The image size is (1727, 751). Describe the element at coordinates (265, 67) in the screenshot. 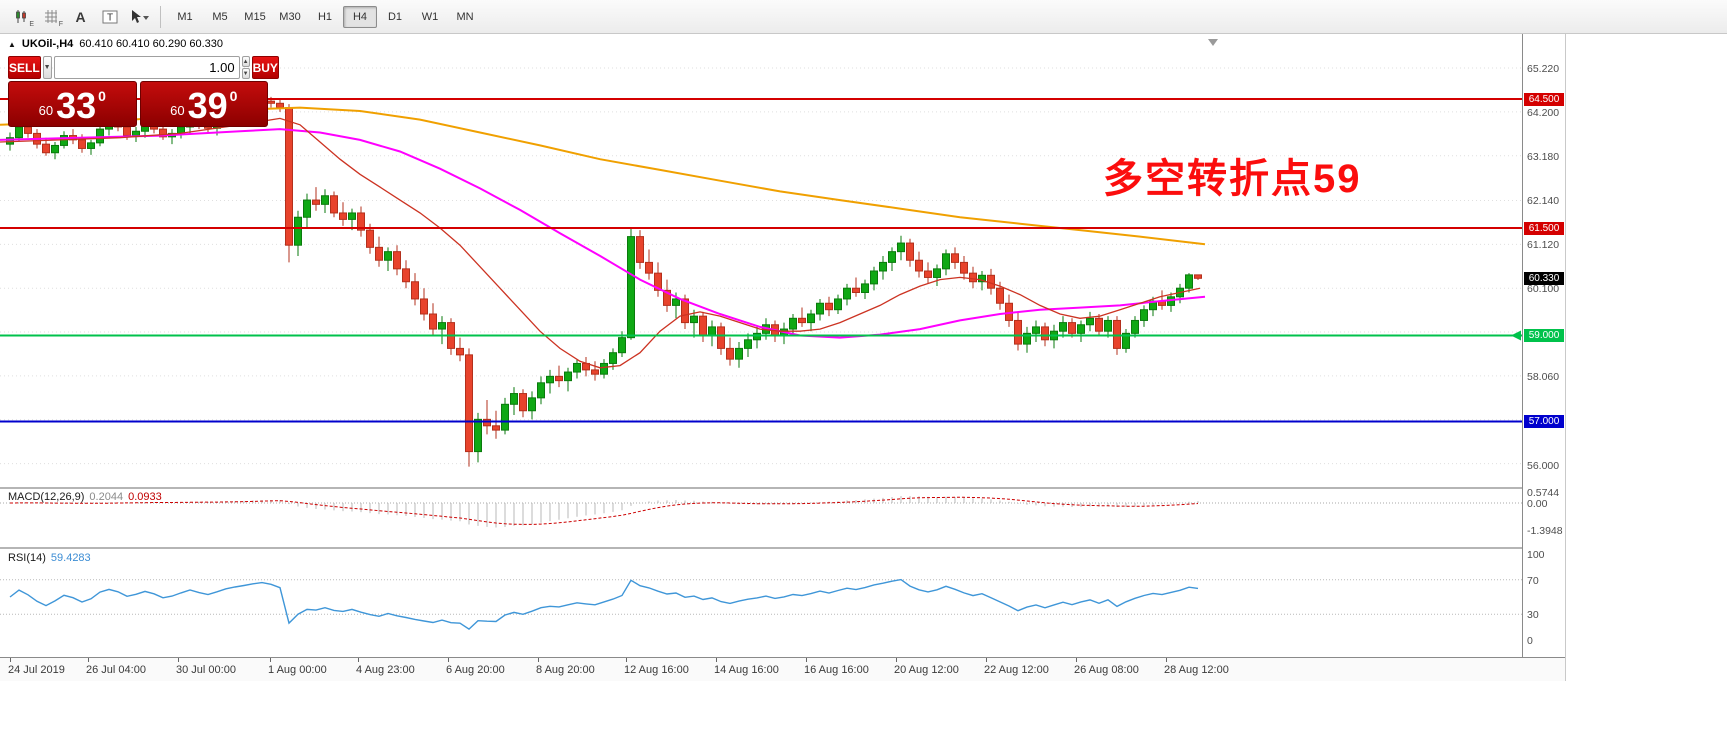

I see `buy-button: BUY` at that location.